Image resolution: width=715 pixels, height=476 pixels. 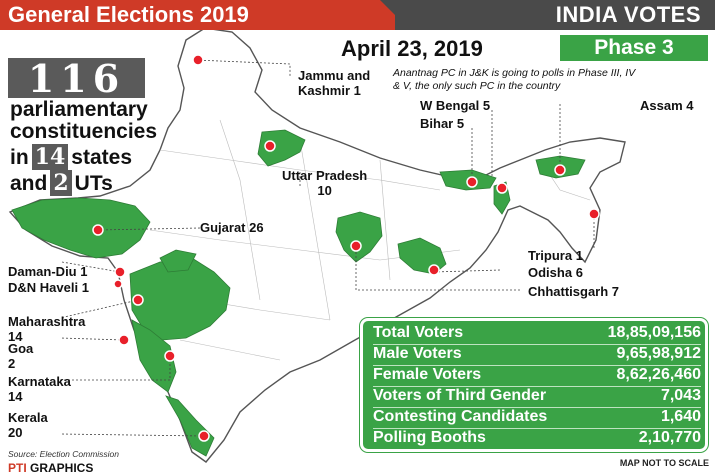 I want to click on label-kerala-name: Kerala, so click(x=28, y=417).